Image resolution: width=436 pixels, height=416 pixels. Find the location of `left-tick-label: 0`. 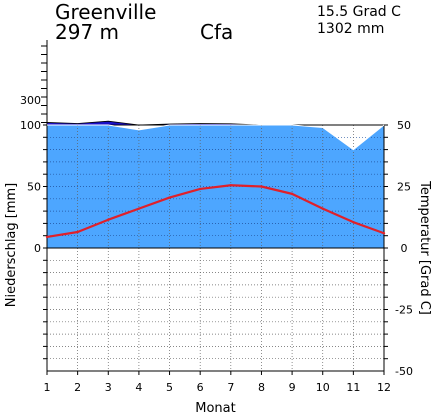

left-tick-label: 0 is located at coordinates (37, 248).